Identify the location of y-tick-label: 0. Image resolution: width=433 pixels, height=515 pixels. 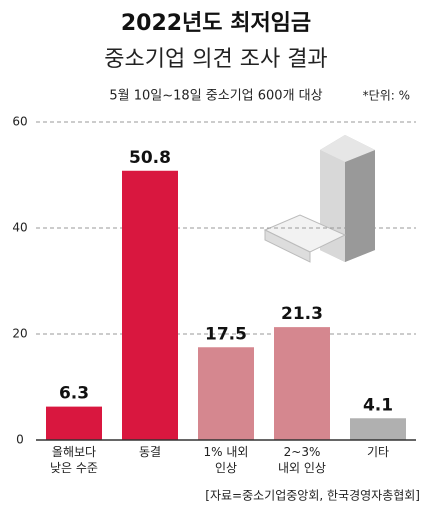
(20, 440).